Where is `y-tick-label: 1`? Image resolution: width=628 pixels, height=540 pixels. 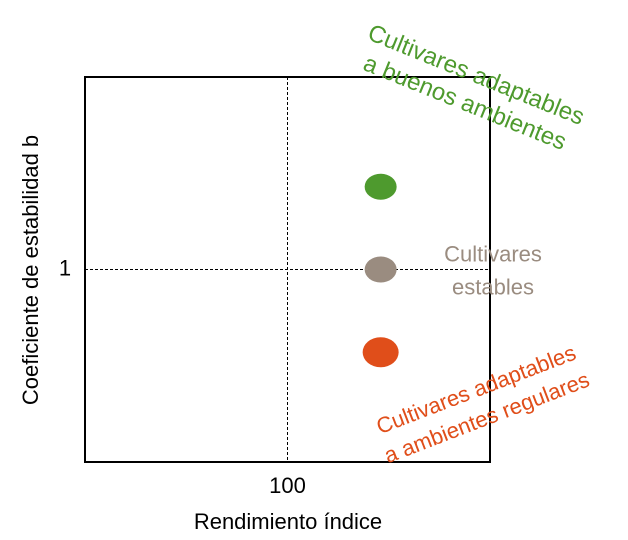 y-tick-label: 1 is located at coordinates (65, 267).